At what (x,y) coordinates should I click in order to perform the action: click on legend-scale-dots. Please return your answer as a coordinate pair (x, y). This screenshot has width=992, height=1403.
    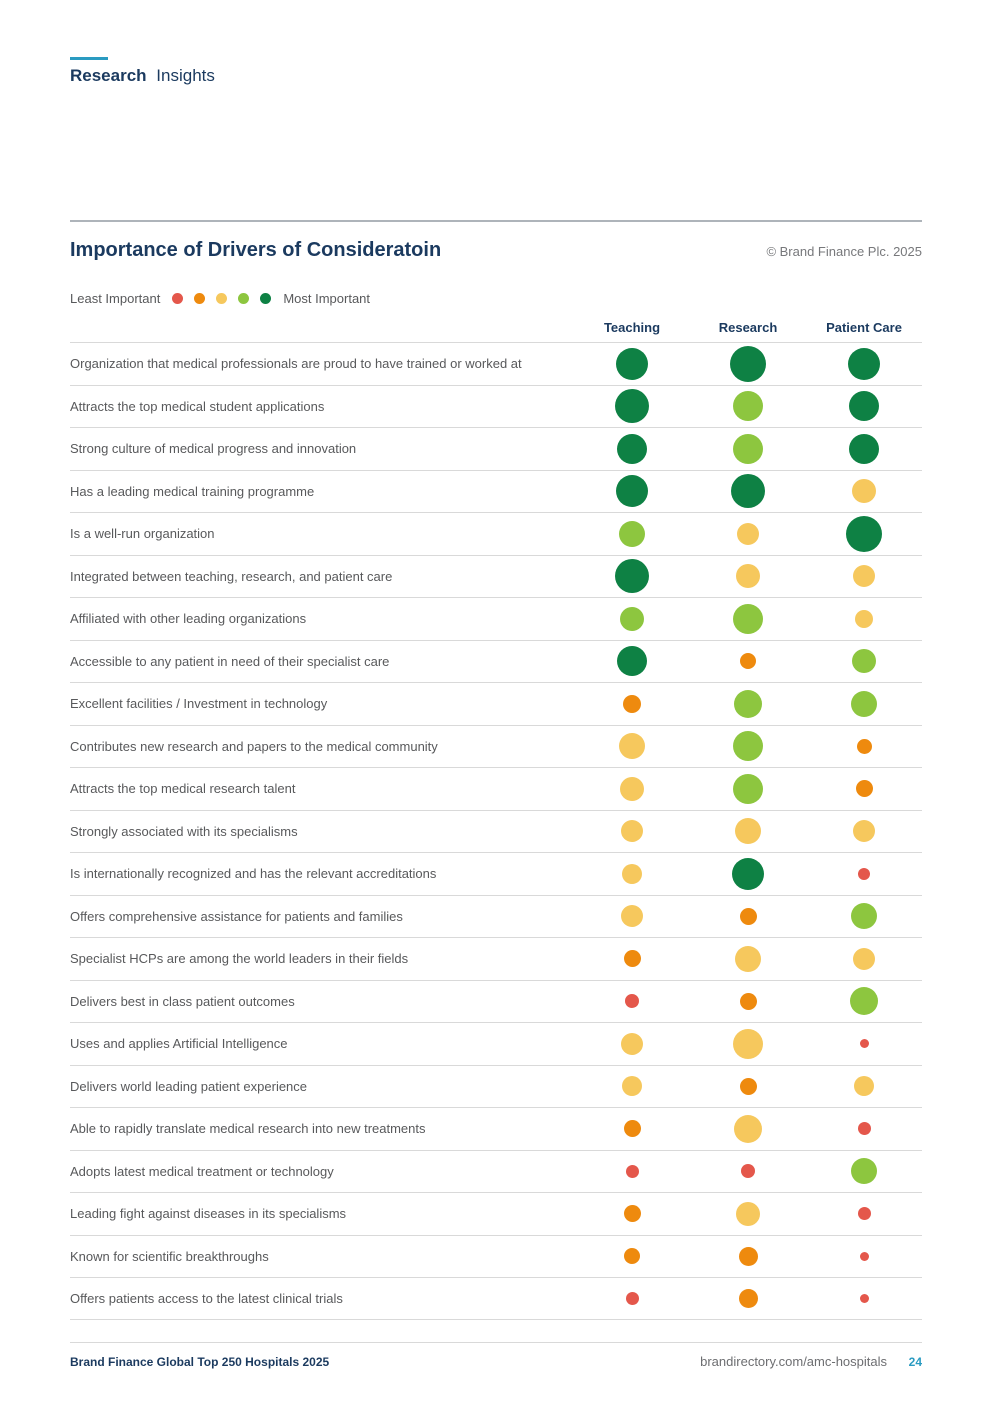
    Looking at the image, I should click on (222, 298).